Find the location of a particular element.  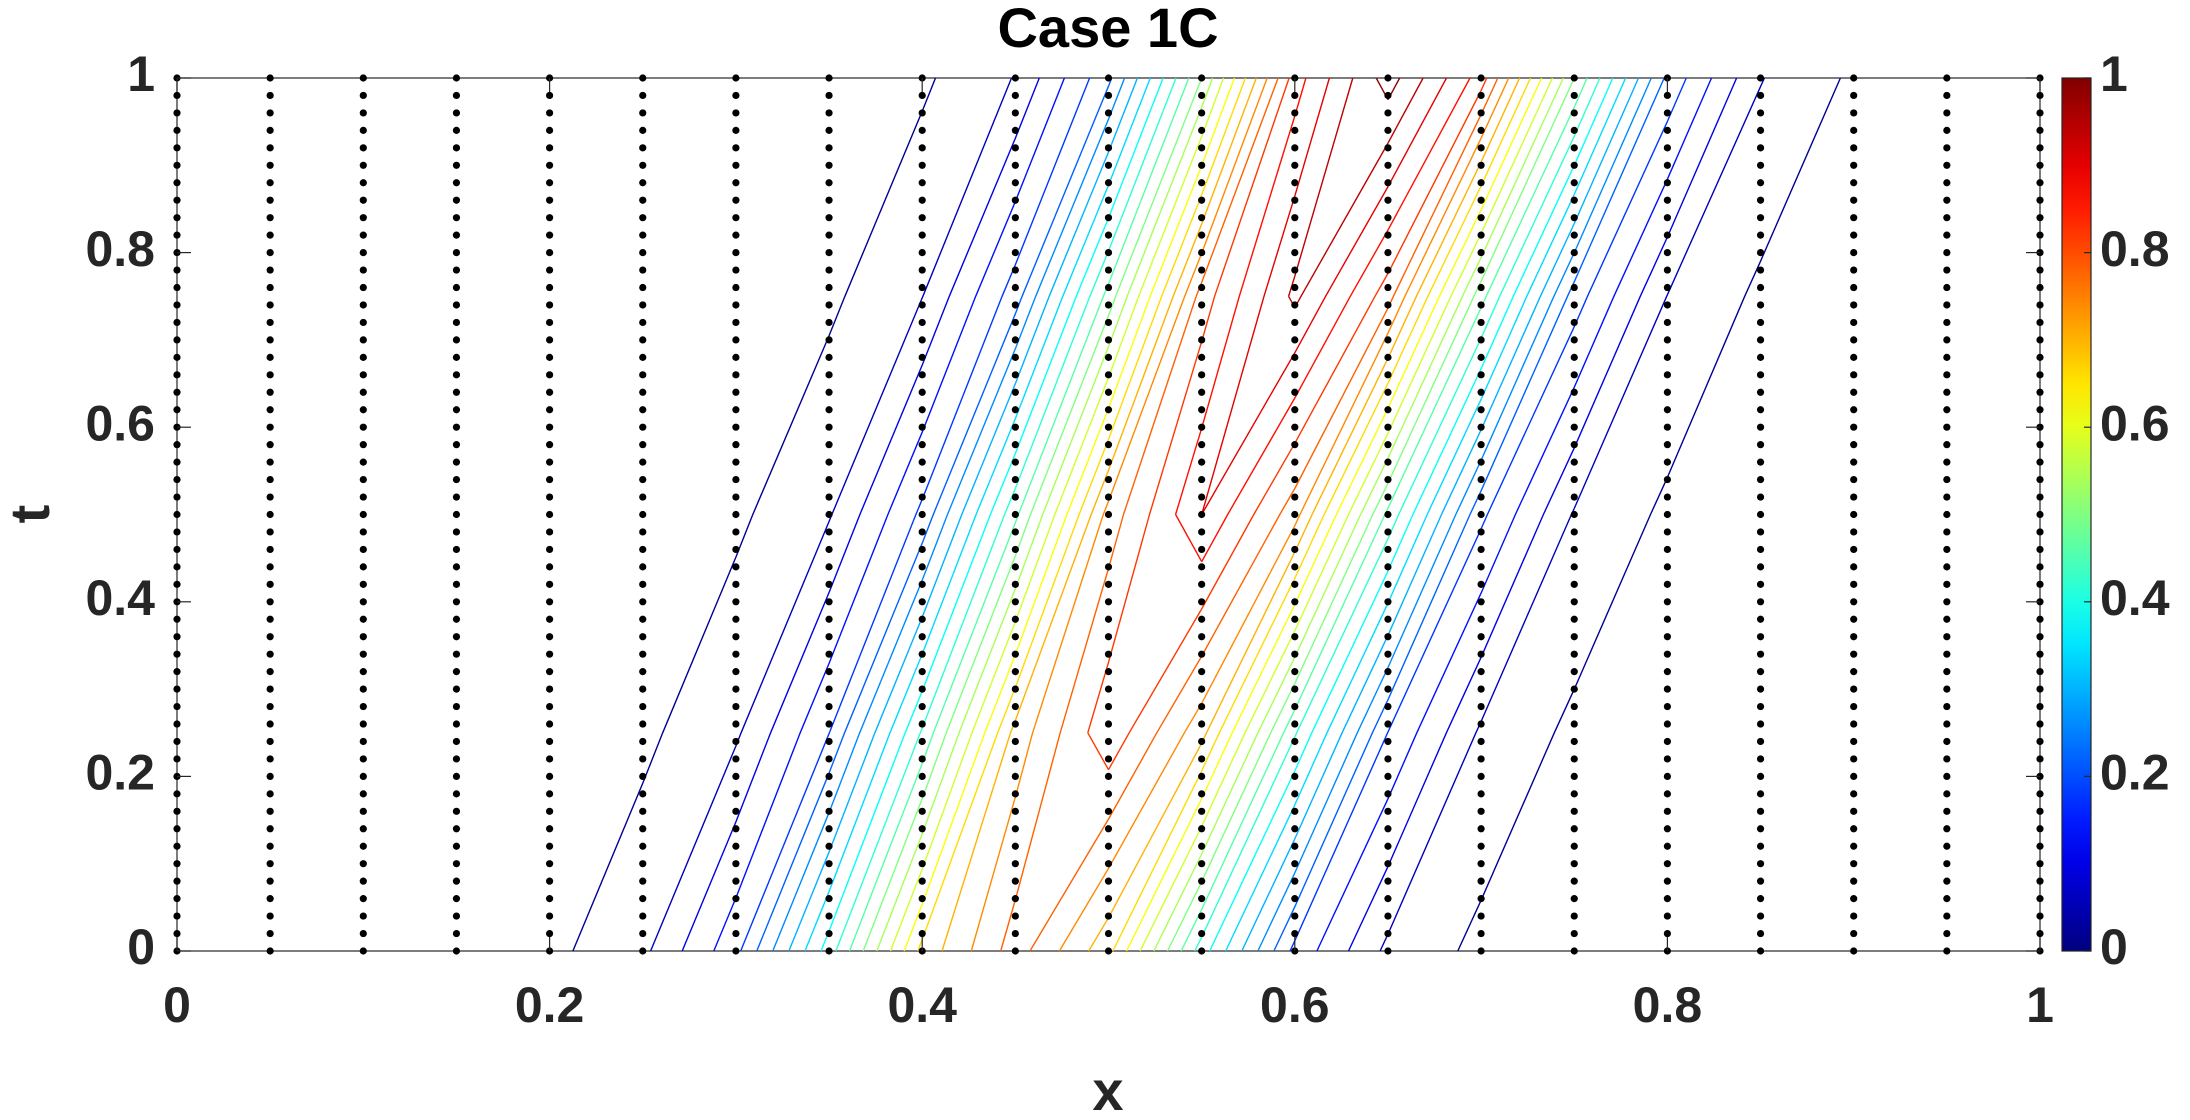

contour-line is located at coordinates (1322, 320).